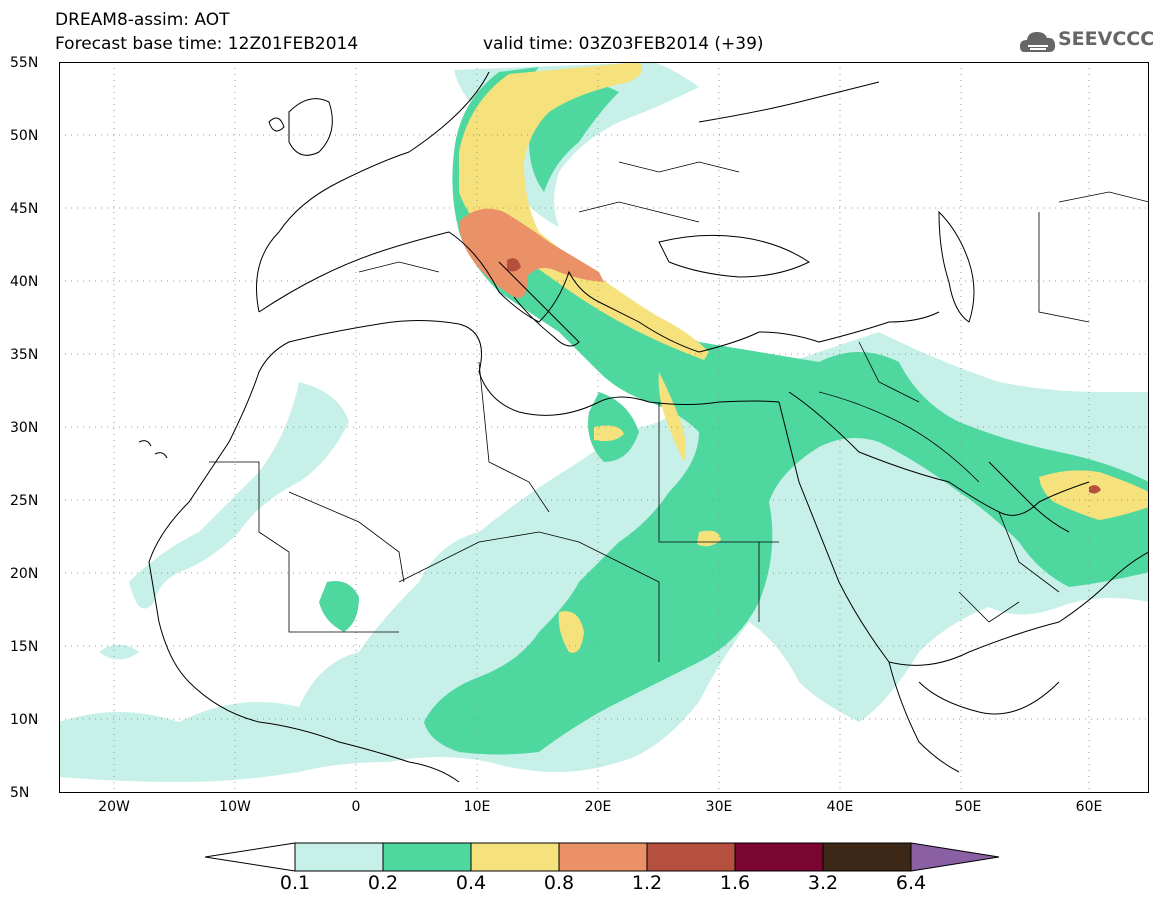 This screenshot has width=1165, height=905. Describe the element at coordinates (531, 253) in the screenshot. I see `aot-field-veryhigh` at that location.